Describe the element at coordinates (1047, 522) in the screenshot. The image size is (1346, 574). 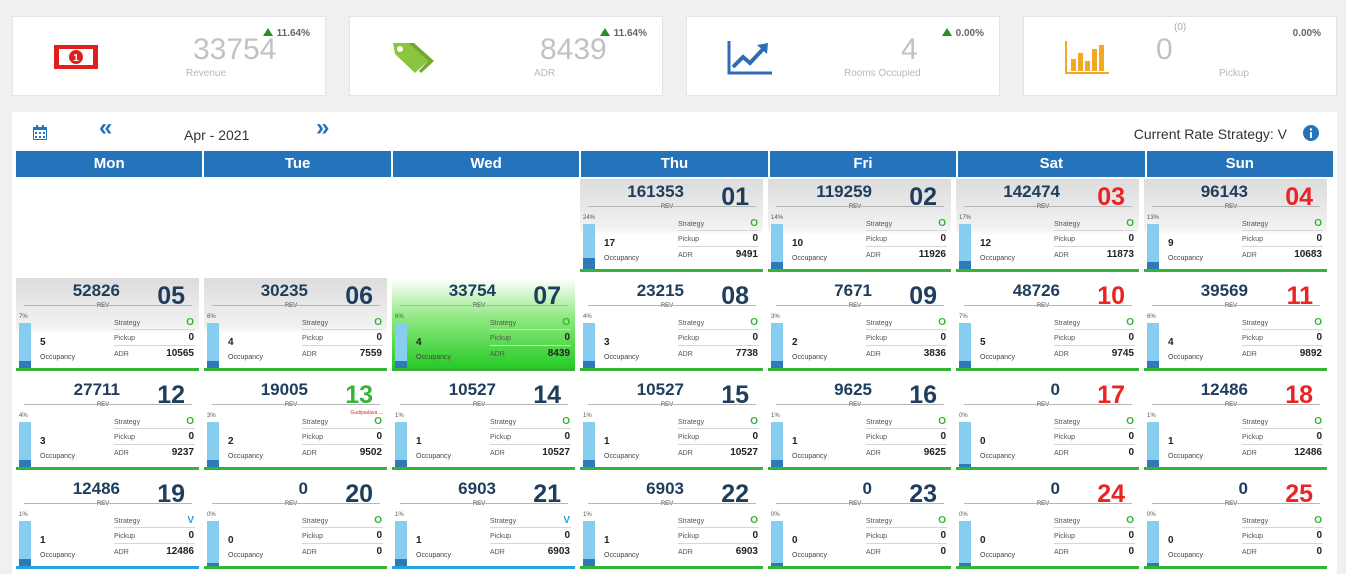
I see `day-cell: 0 REV 24 0% 0 Occupancy Strategy O Pickup 0 ADR 0` at that location.